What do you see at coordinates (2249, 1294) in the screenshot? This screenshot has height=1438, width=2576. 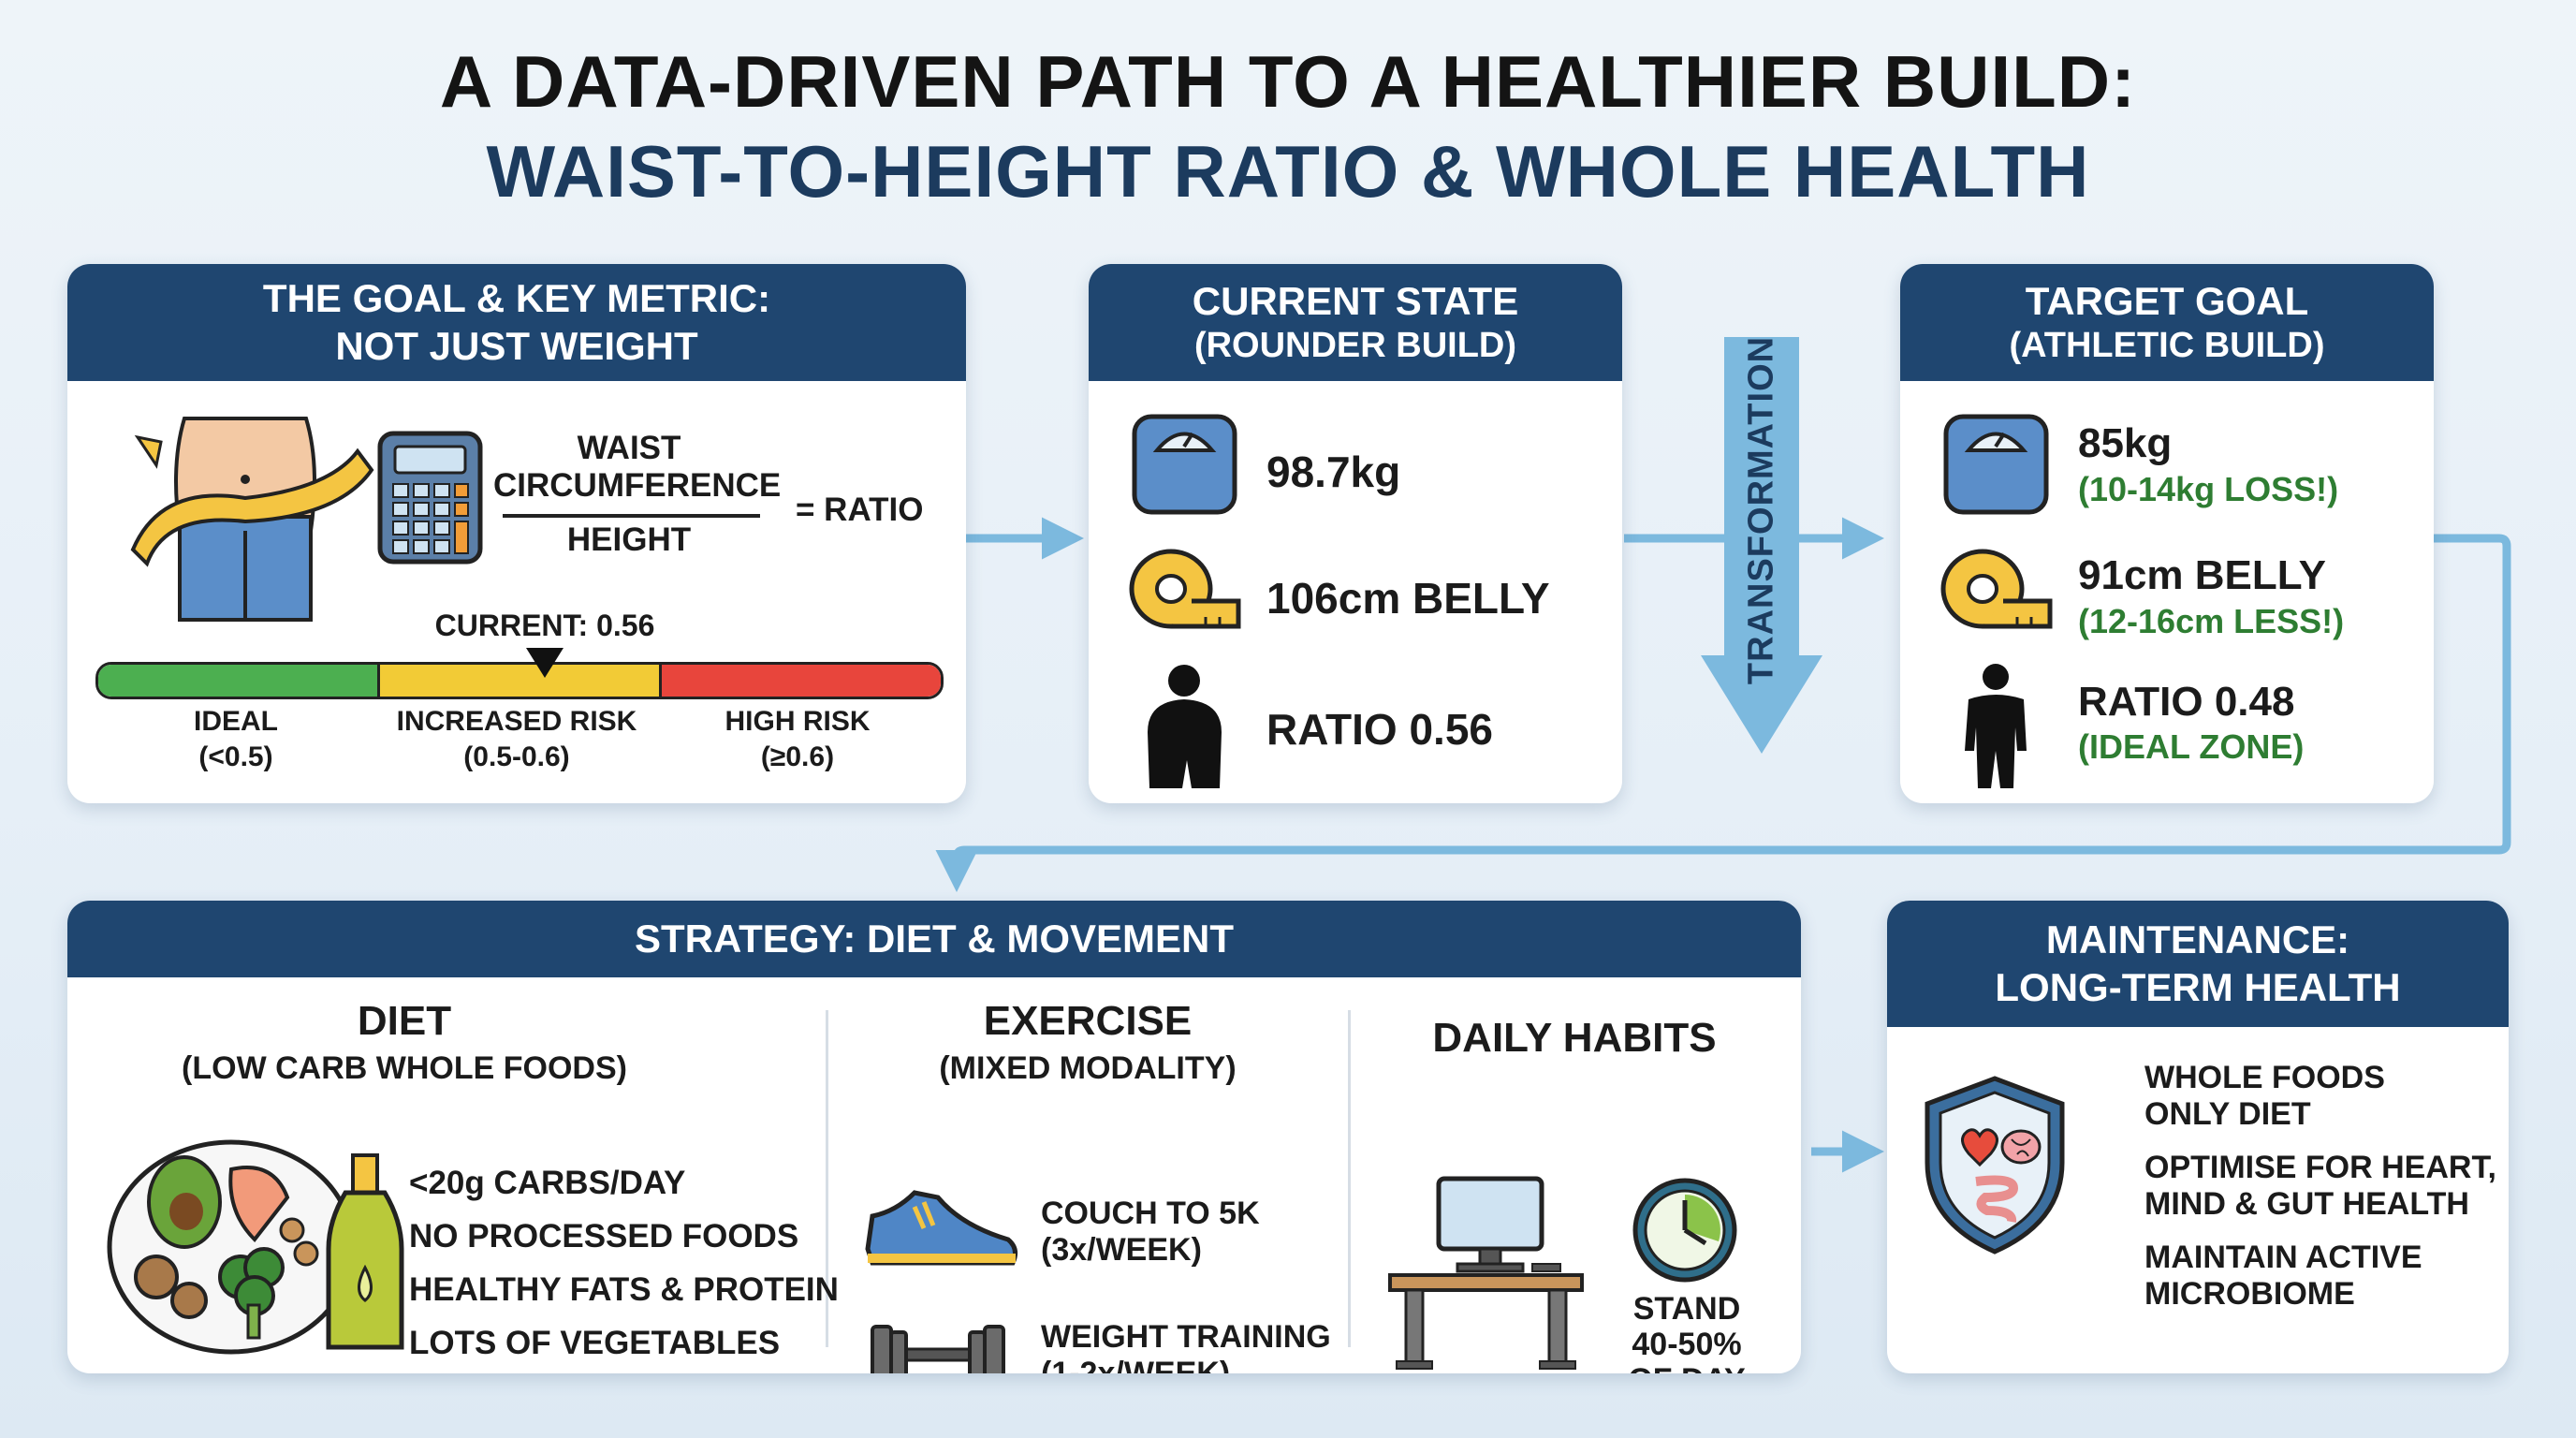 I see `maintenance-item-line2: MICROBIOME` at bounding box center [2249, 1294].